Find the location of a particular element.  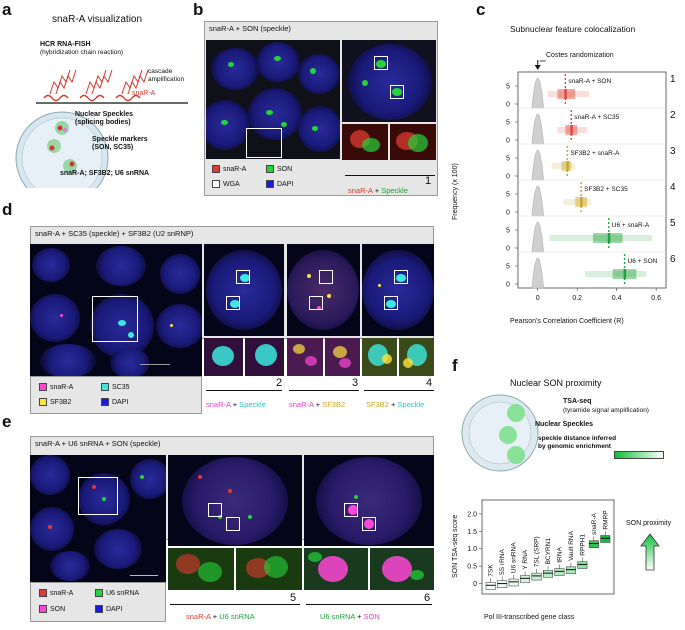

series-label: SF3B2 + snaR-A is located at coordinates (595, 153).